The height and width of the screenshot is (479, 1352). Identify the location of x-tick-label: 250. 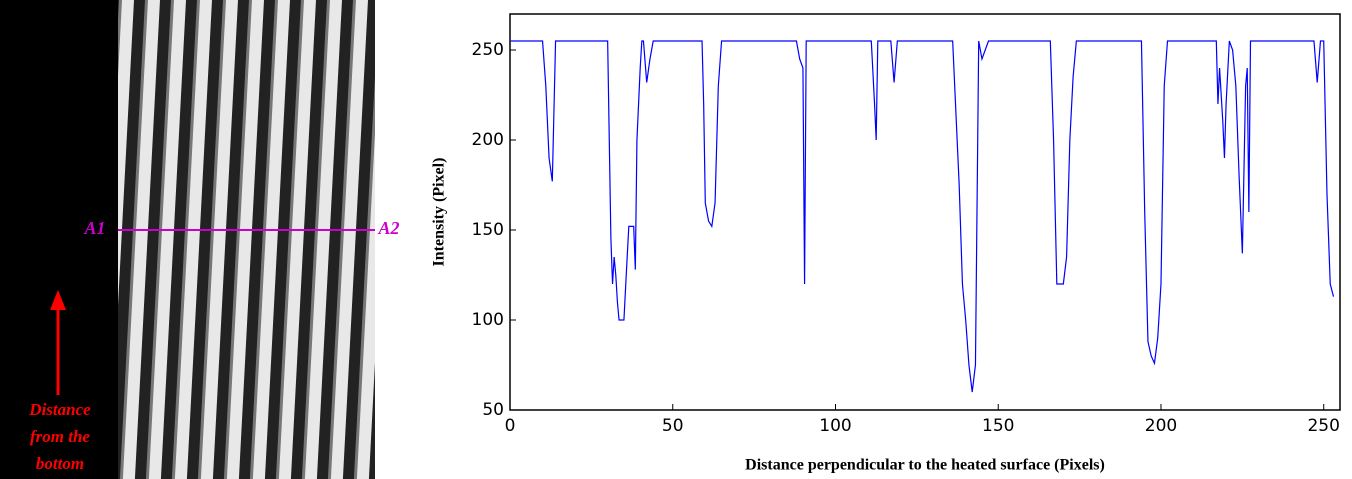
(1323, 426).